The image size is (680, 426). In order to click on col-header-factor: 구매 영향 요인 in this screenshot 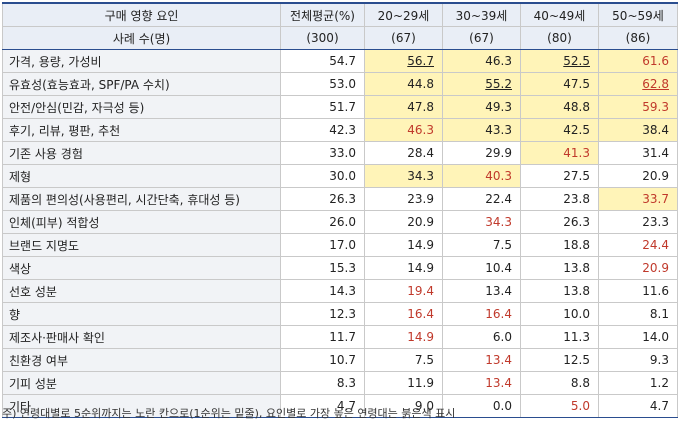, I will do `click(141, 14)`.